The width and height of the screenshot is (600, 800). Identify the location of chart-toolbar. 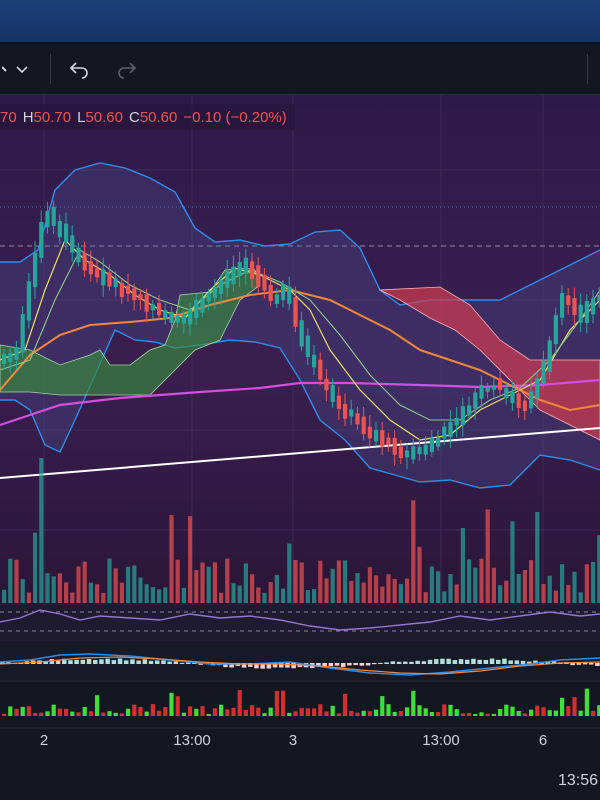
(300, 69).